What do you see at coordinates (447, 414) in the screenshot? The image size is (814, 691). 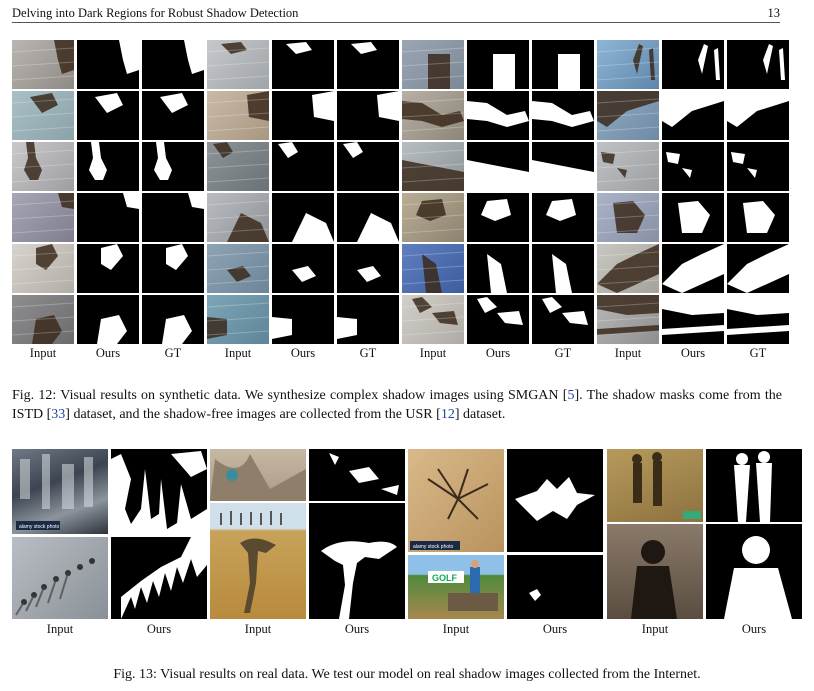 I see `citation-link: 12` at bounding box center [447, 414].